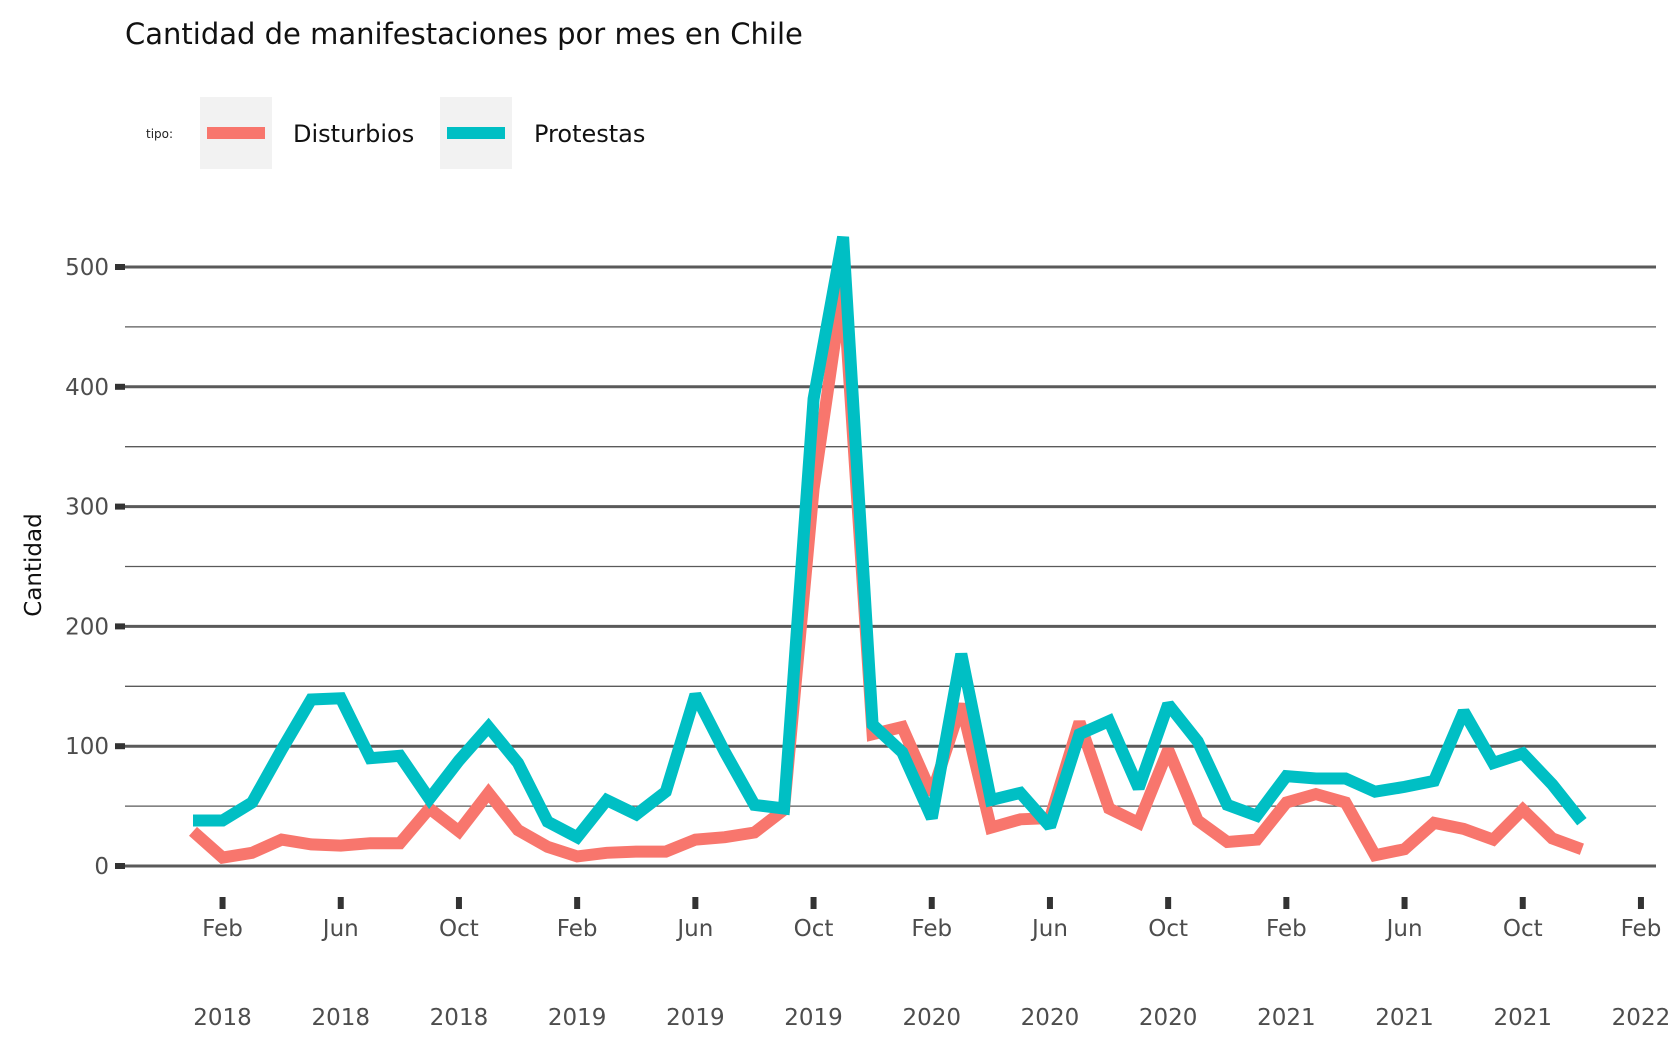 The width and height of the screenshot is (1675, 1052). I want to click on y-tick-label: 300, so click(87, 508).